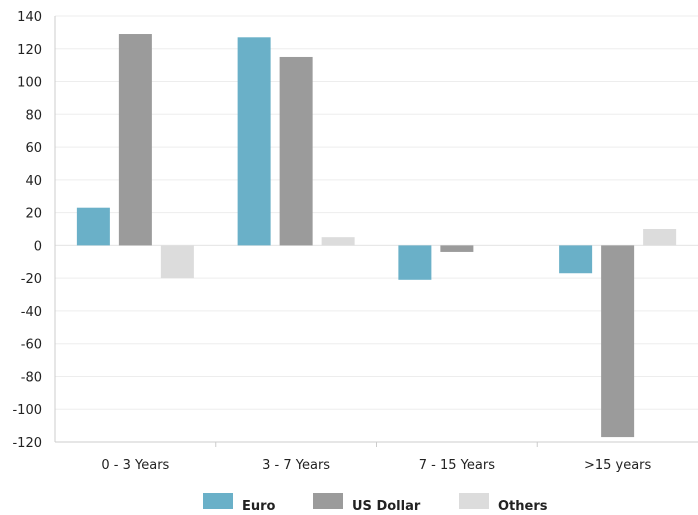  What do you see at coordinates (31, 312) in the screenshot?
I see `y-tick-label-9: -40` at bounding box center [31, 312].